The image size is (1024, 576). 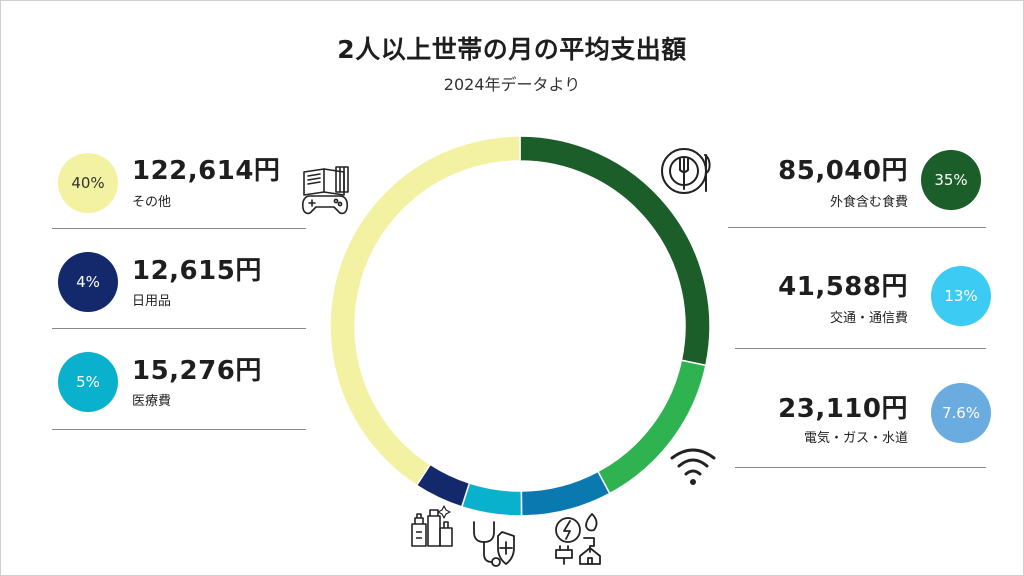 I want to click on percent-badge-other: 40%, so click(x=88, y=183).